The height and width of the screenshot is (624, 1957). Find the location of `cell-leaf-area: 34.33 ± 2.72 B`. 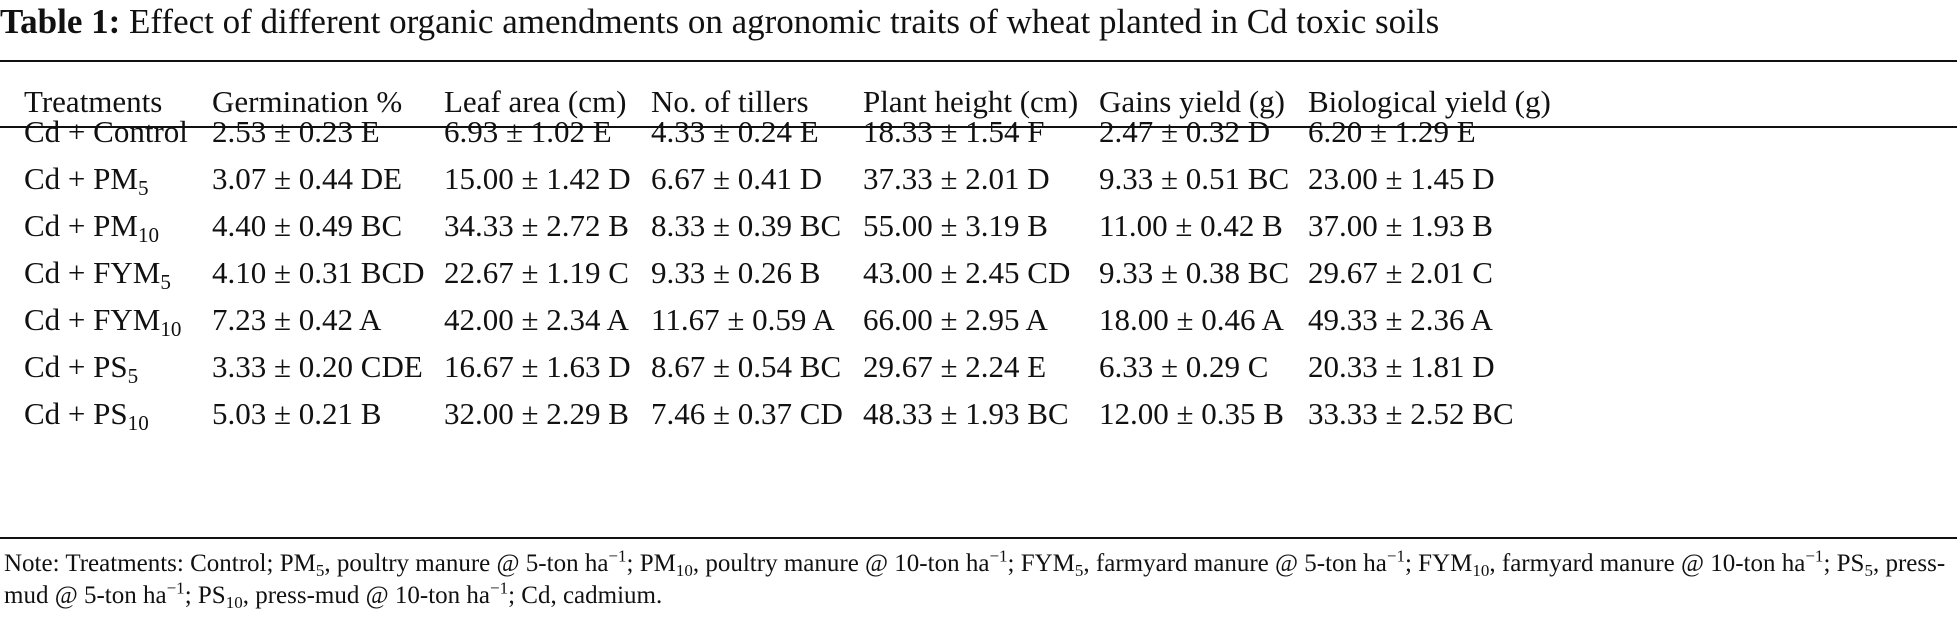

cell-leaf-area: 34.33 ± 2.72 B is located at coordinates (536, 225).